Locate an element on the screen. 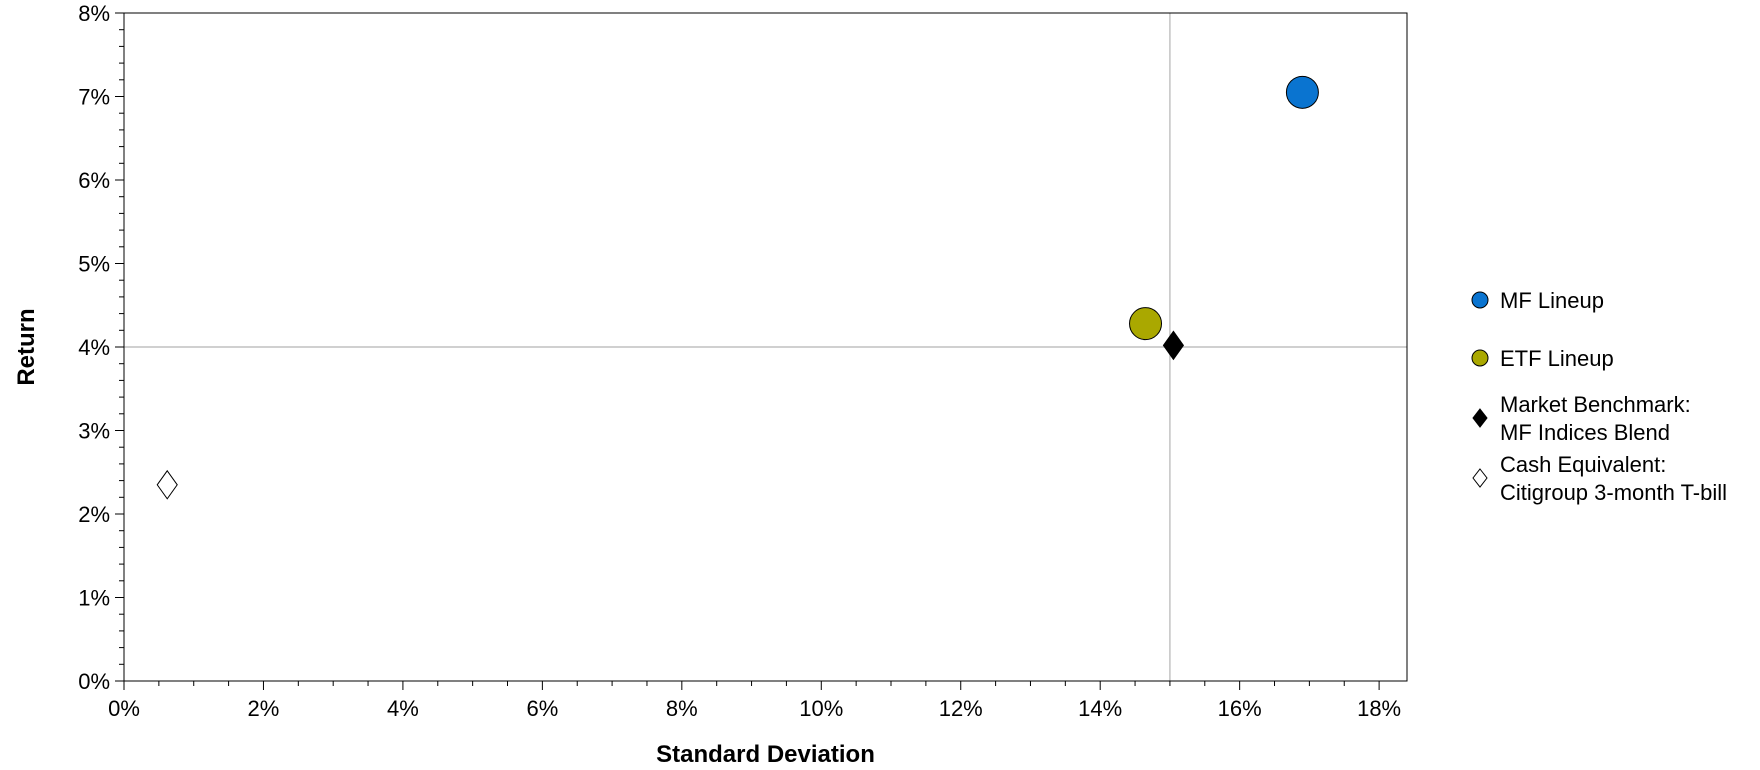 The height and width of the screenshot is (770, 1760). y-tick-label: 8% is located at coordinates (94, 13).